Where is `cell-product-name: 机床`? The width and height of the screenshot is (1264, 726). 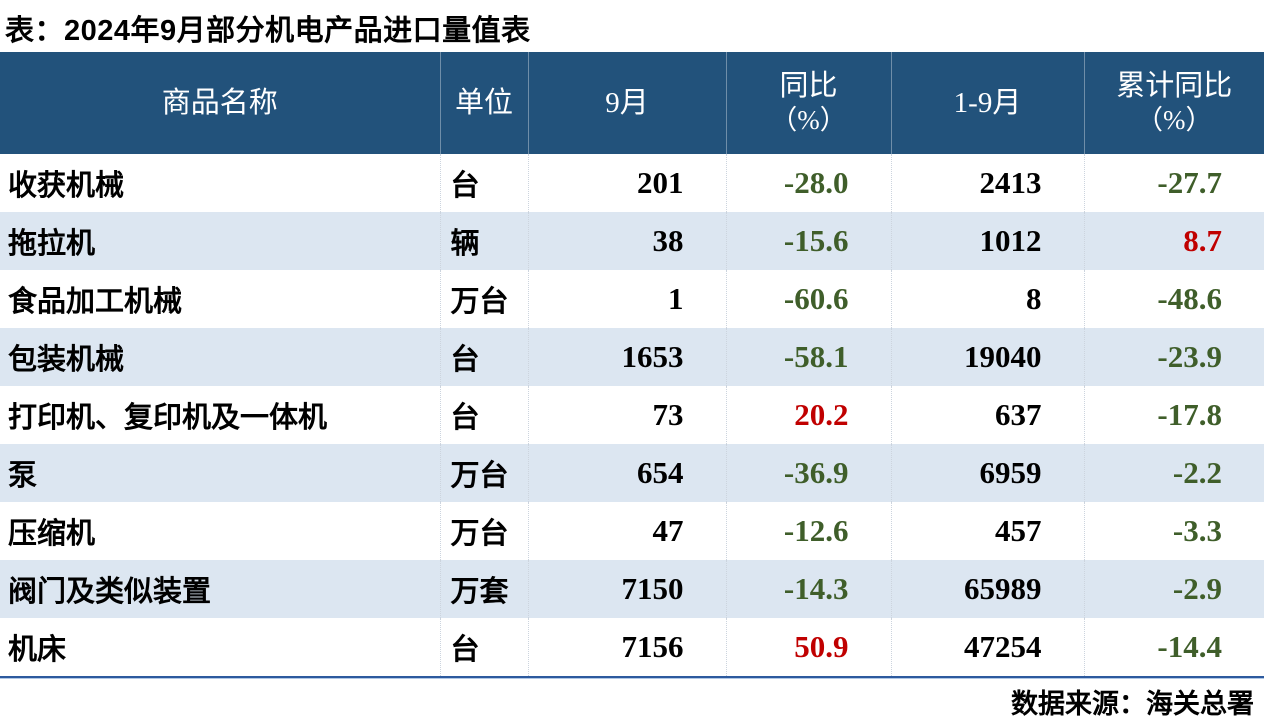
cell-product-name: 机床 is located at coordinates (37, 650).